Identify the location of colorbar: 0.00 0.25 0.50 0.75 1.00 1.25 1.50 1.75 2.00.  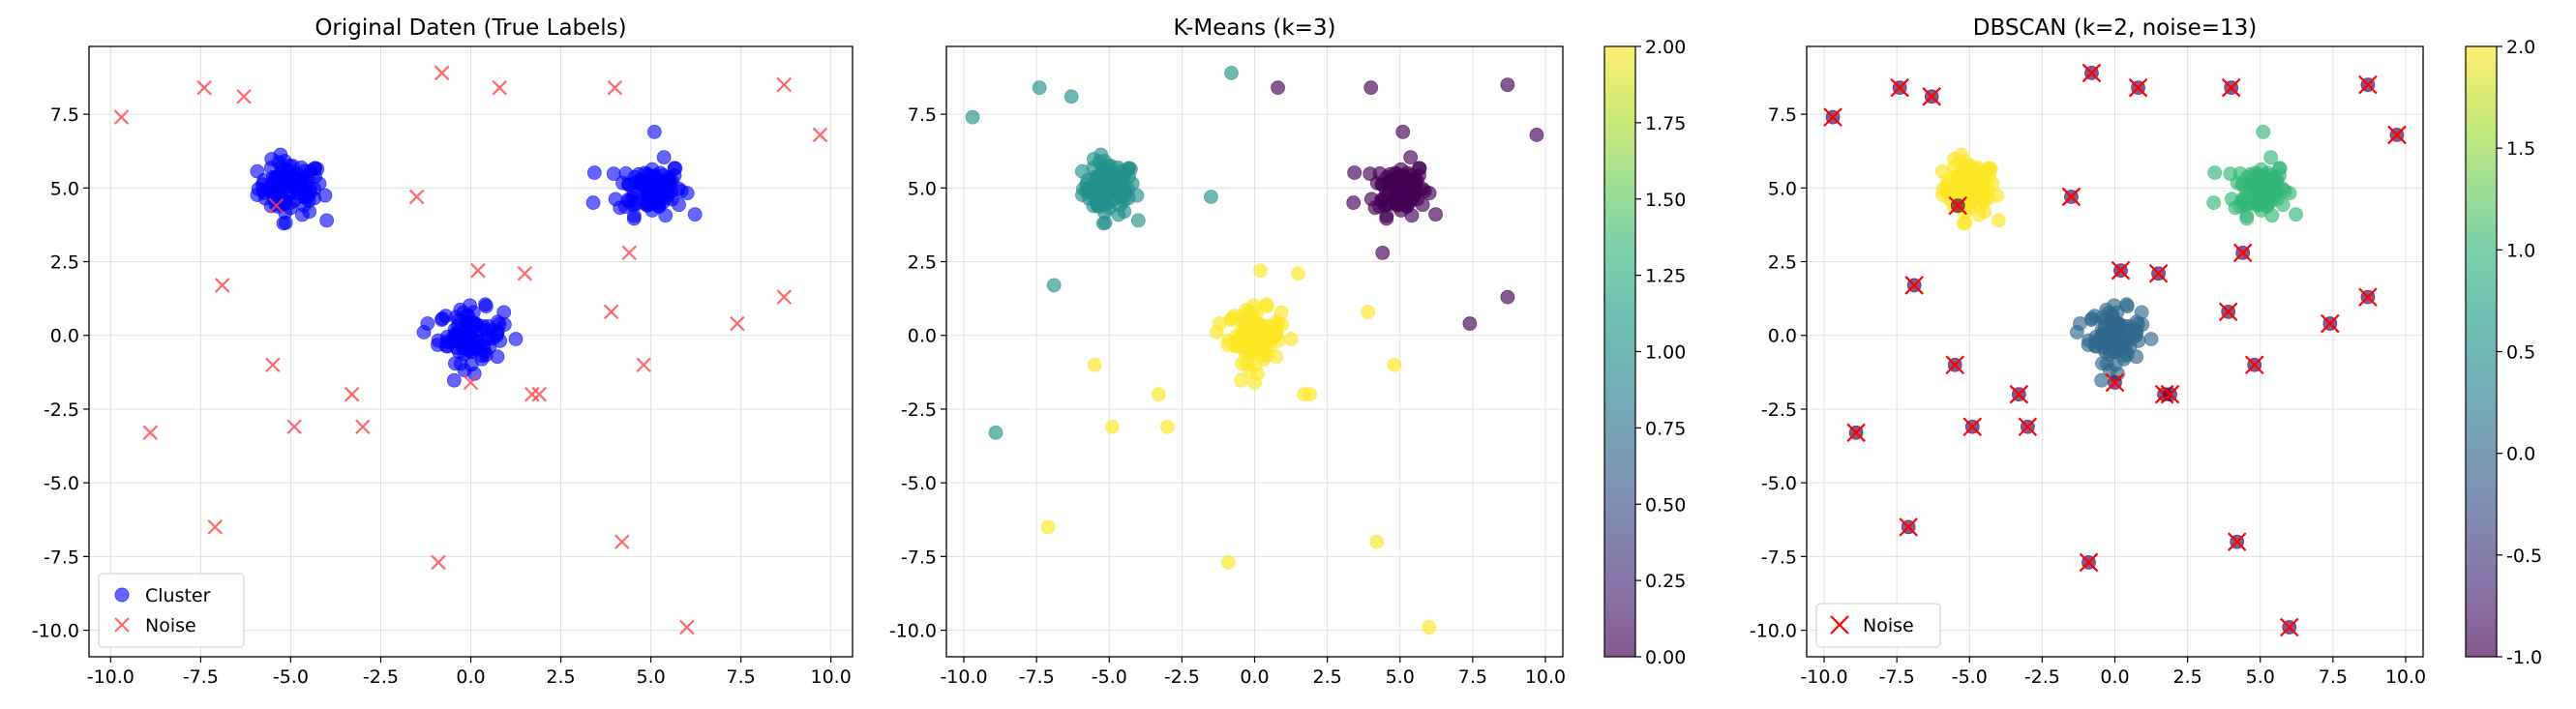
(1644, 352).